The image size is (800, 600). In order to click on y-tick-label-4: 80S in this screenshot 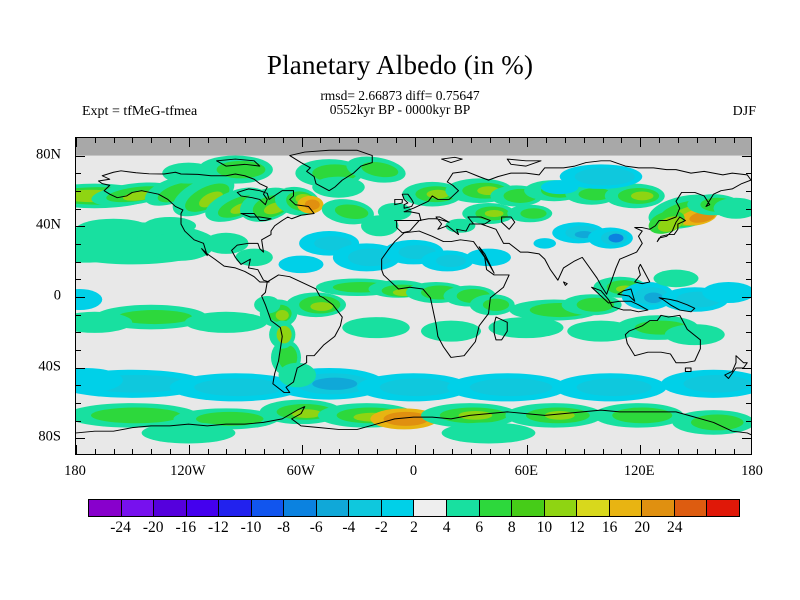, I will do `click(49, 436)`.